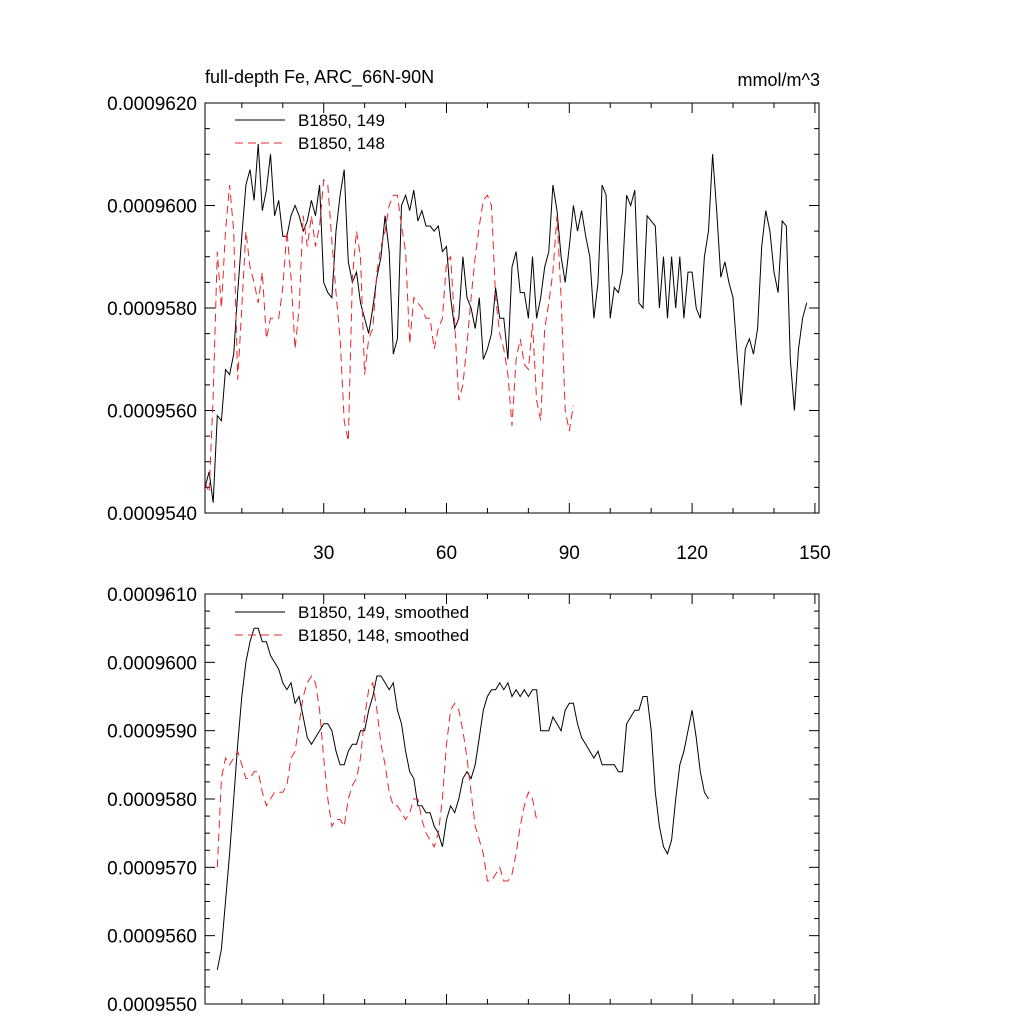  I want to click on x-tick-label: 60, so click(446, 553).